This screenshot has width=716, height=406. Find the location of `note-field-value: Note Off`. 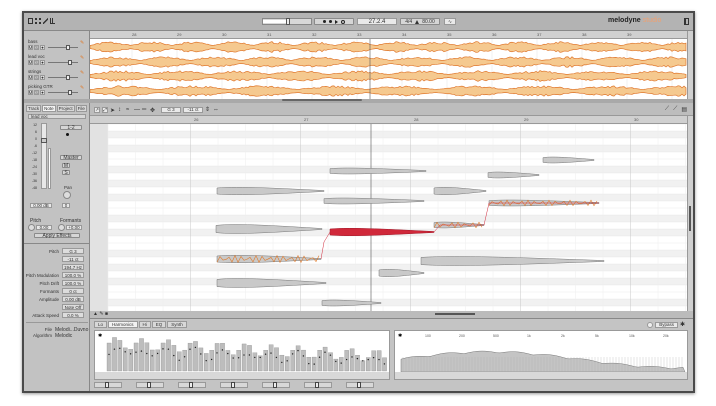

note-field-value: Note Off is located at coordinates (73, 307).